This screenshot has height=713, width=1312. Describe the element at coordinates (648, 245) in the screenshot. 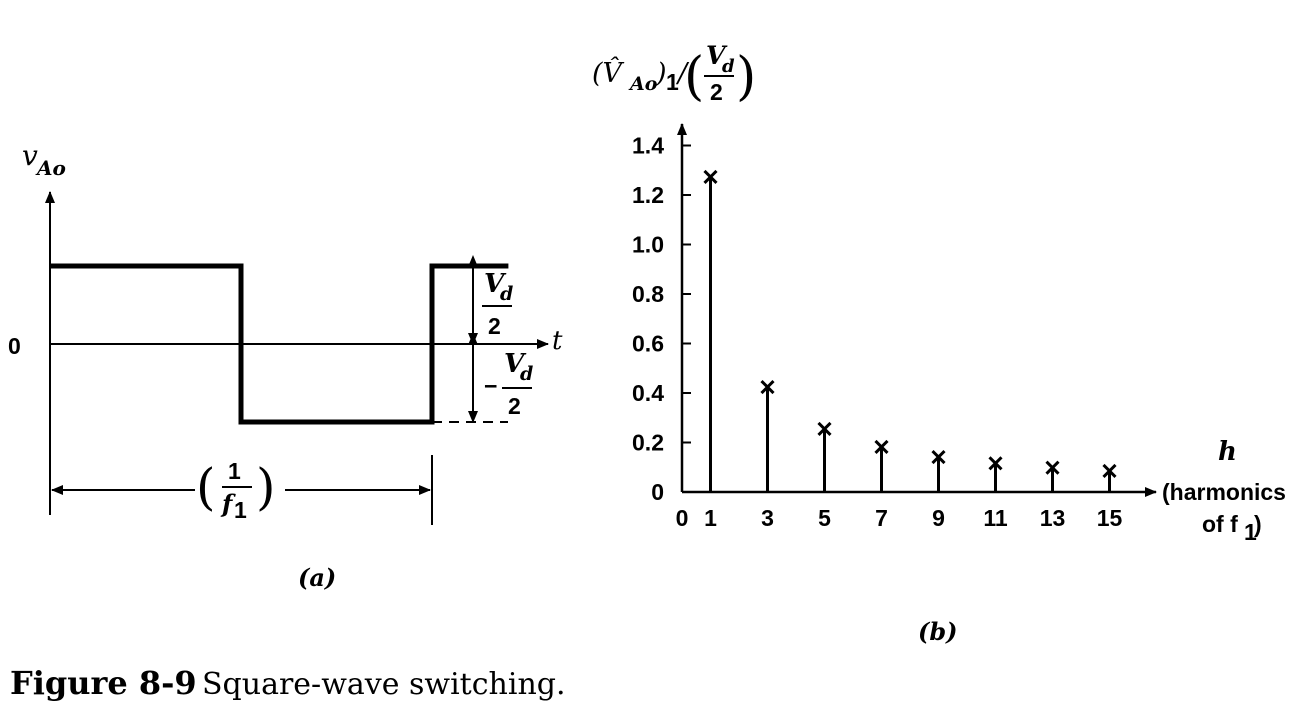

I see `y-tick-label: 1.0` at that location.